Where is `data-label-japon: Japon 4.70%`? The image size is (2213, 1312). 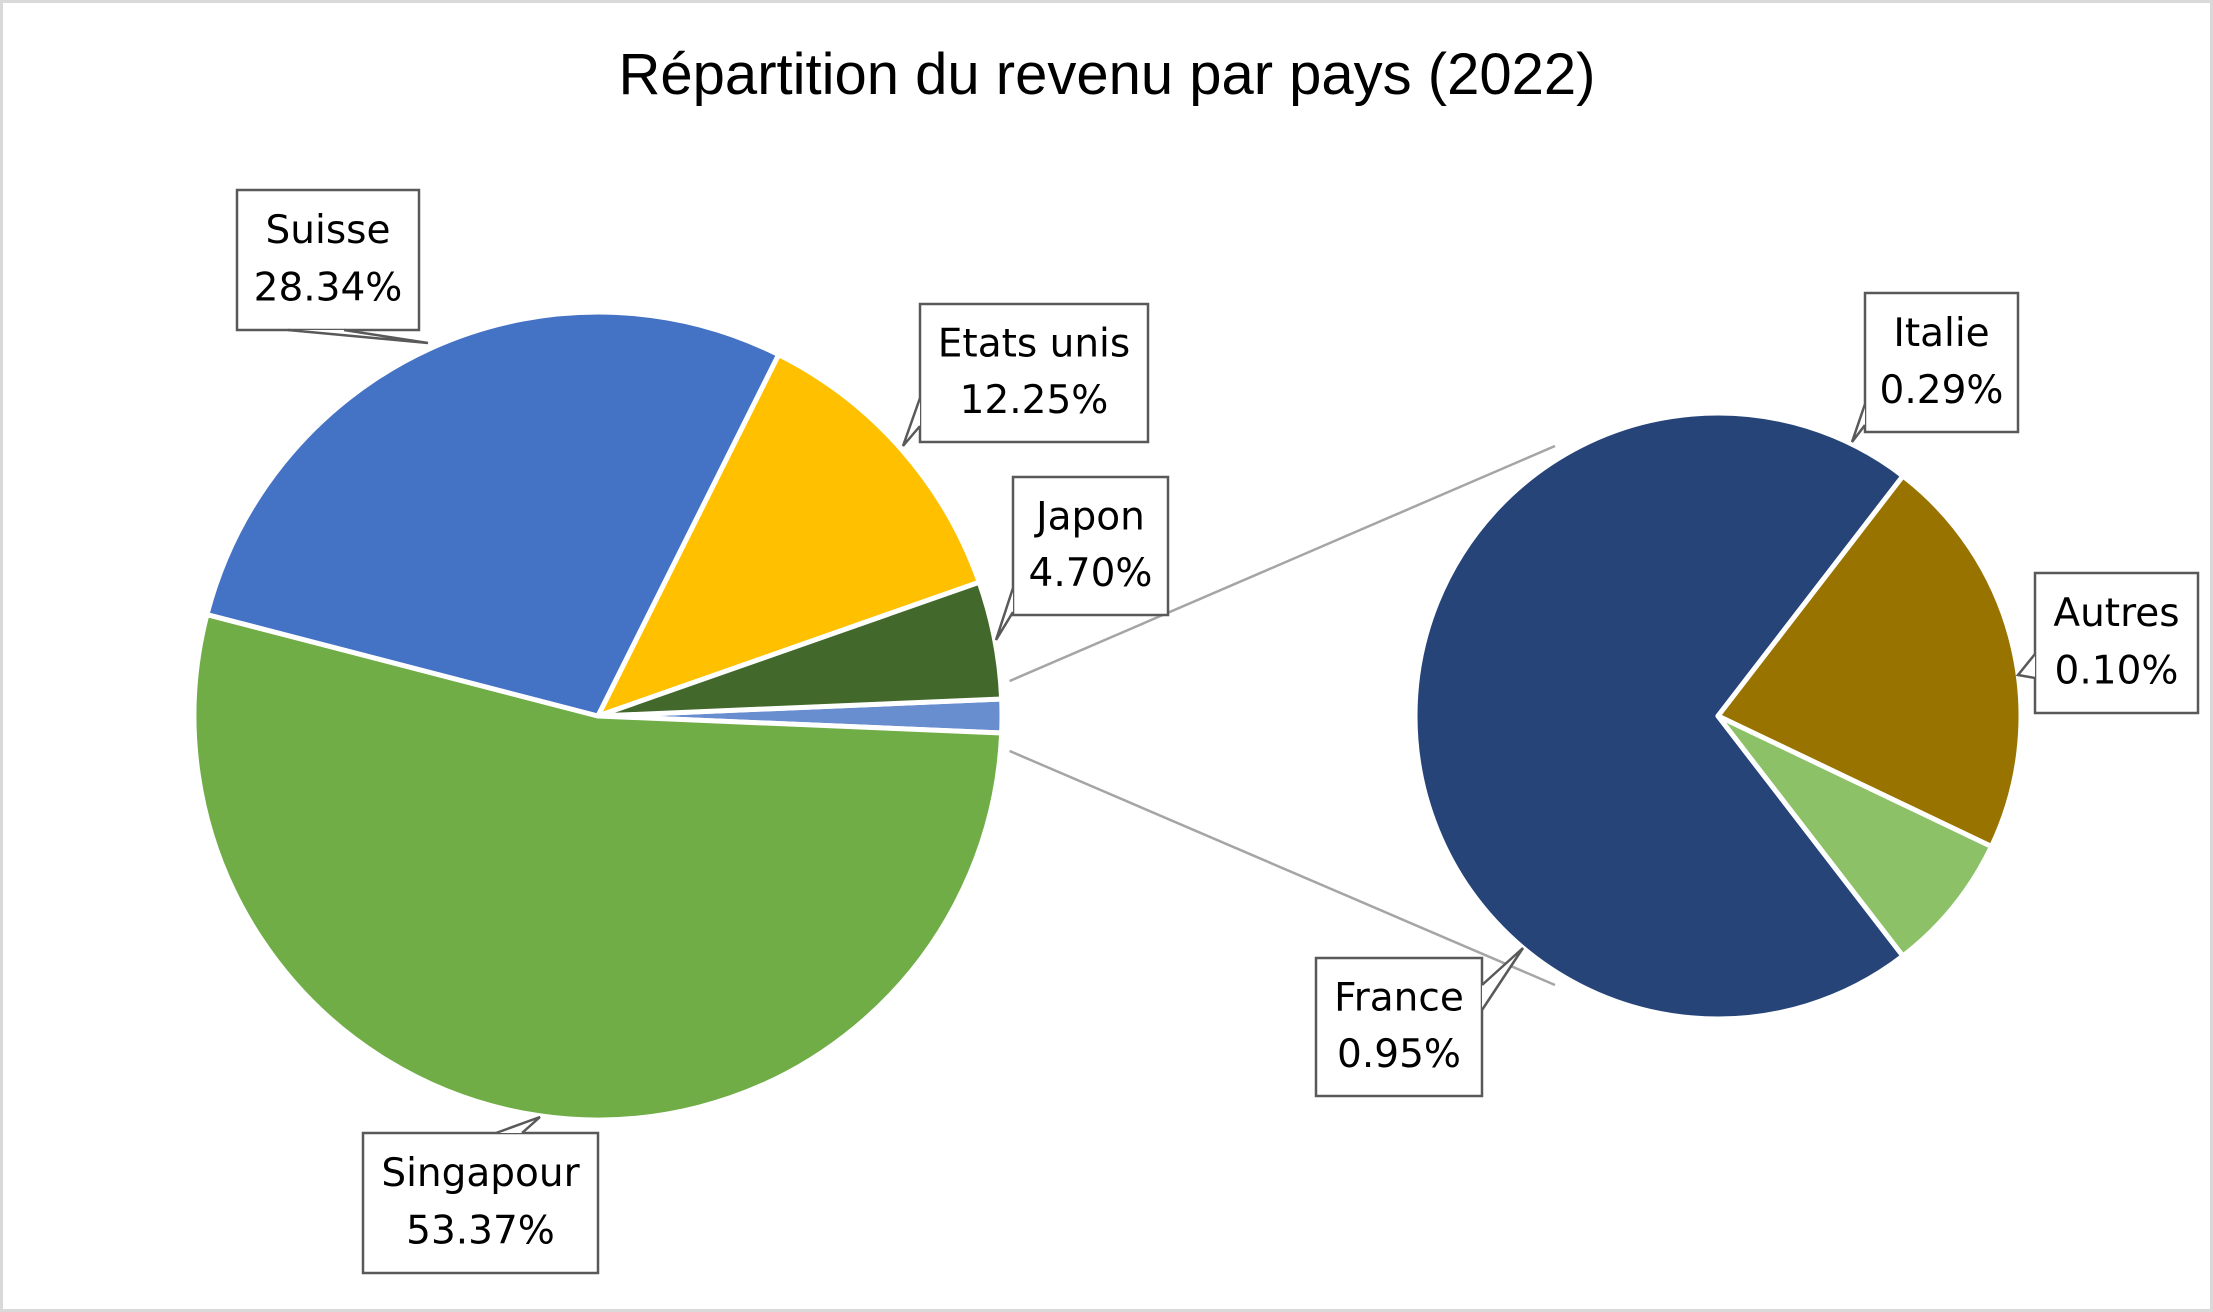 data-label-japon: Japon 4.70% is located at coordinates (1082, 558).